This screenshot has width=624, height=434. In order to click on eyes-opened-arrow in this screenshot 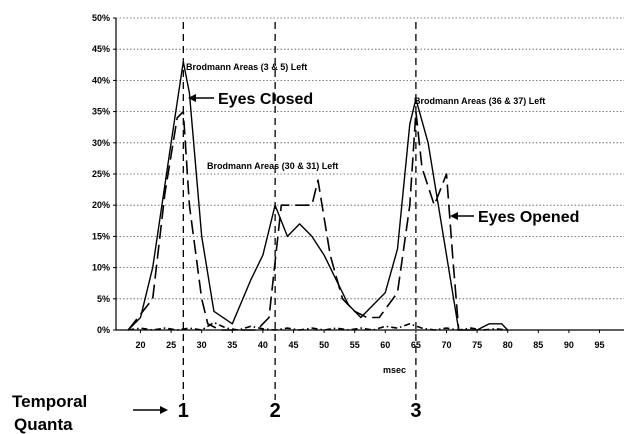, I will do `click(462, 216)`.